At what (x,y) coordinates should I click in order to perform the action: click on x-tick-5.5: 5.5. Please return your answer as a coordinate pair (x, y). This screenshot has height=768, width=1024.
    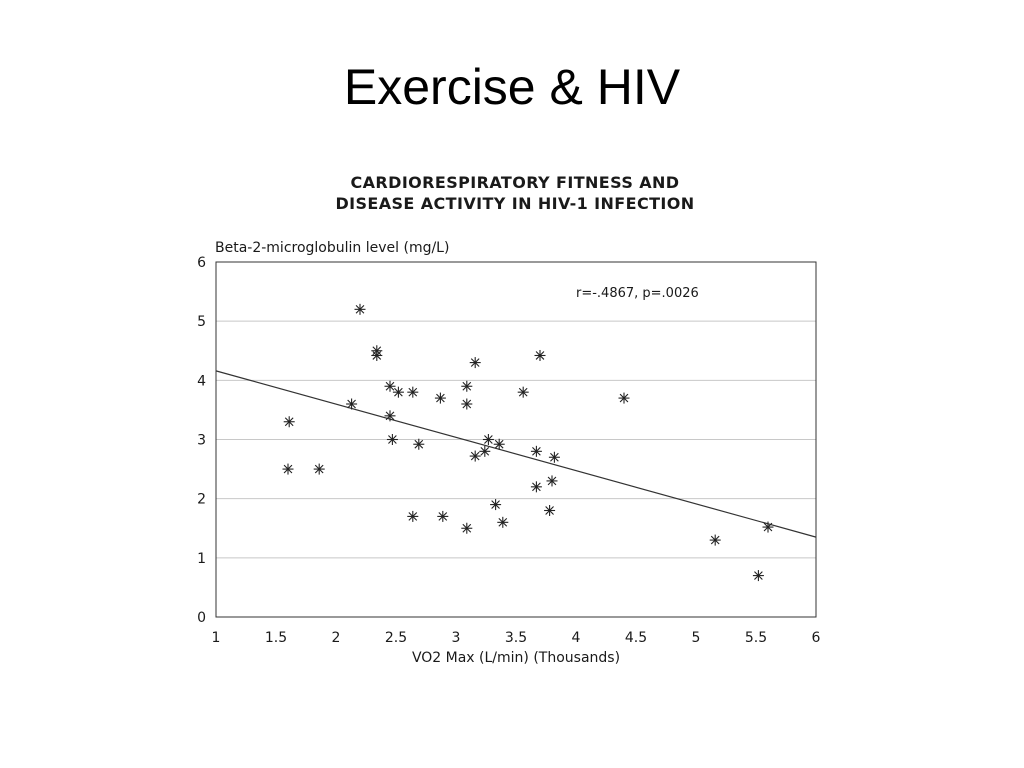
    Looking at the image, I should click on (756, 638).